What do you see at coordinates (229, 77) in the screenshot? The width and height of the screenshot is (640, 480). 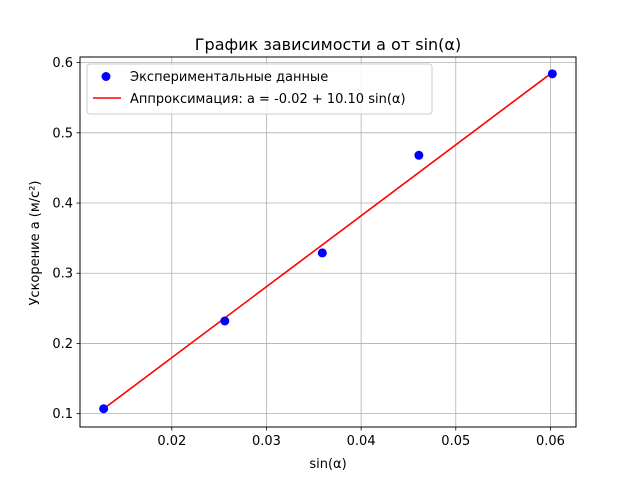 I see `legend-label-scatter: Экспериментальные данные` at bounding box center [229, 77].